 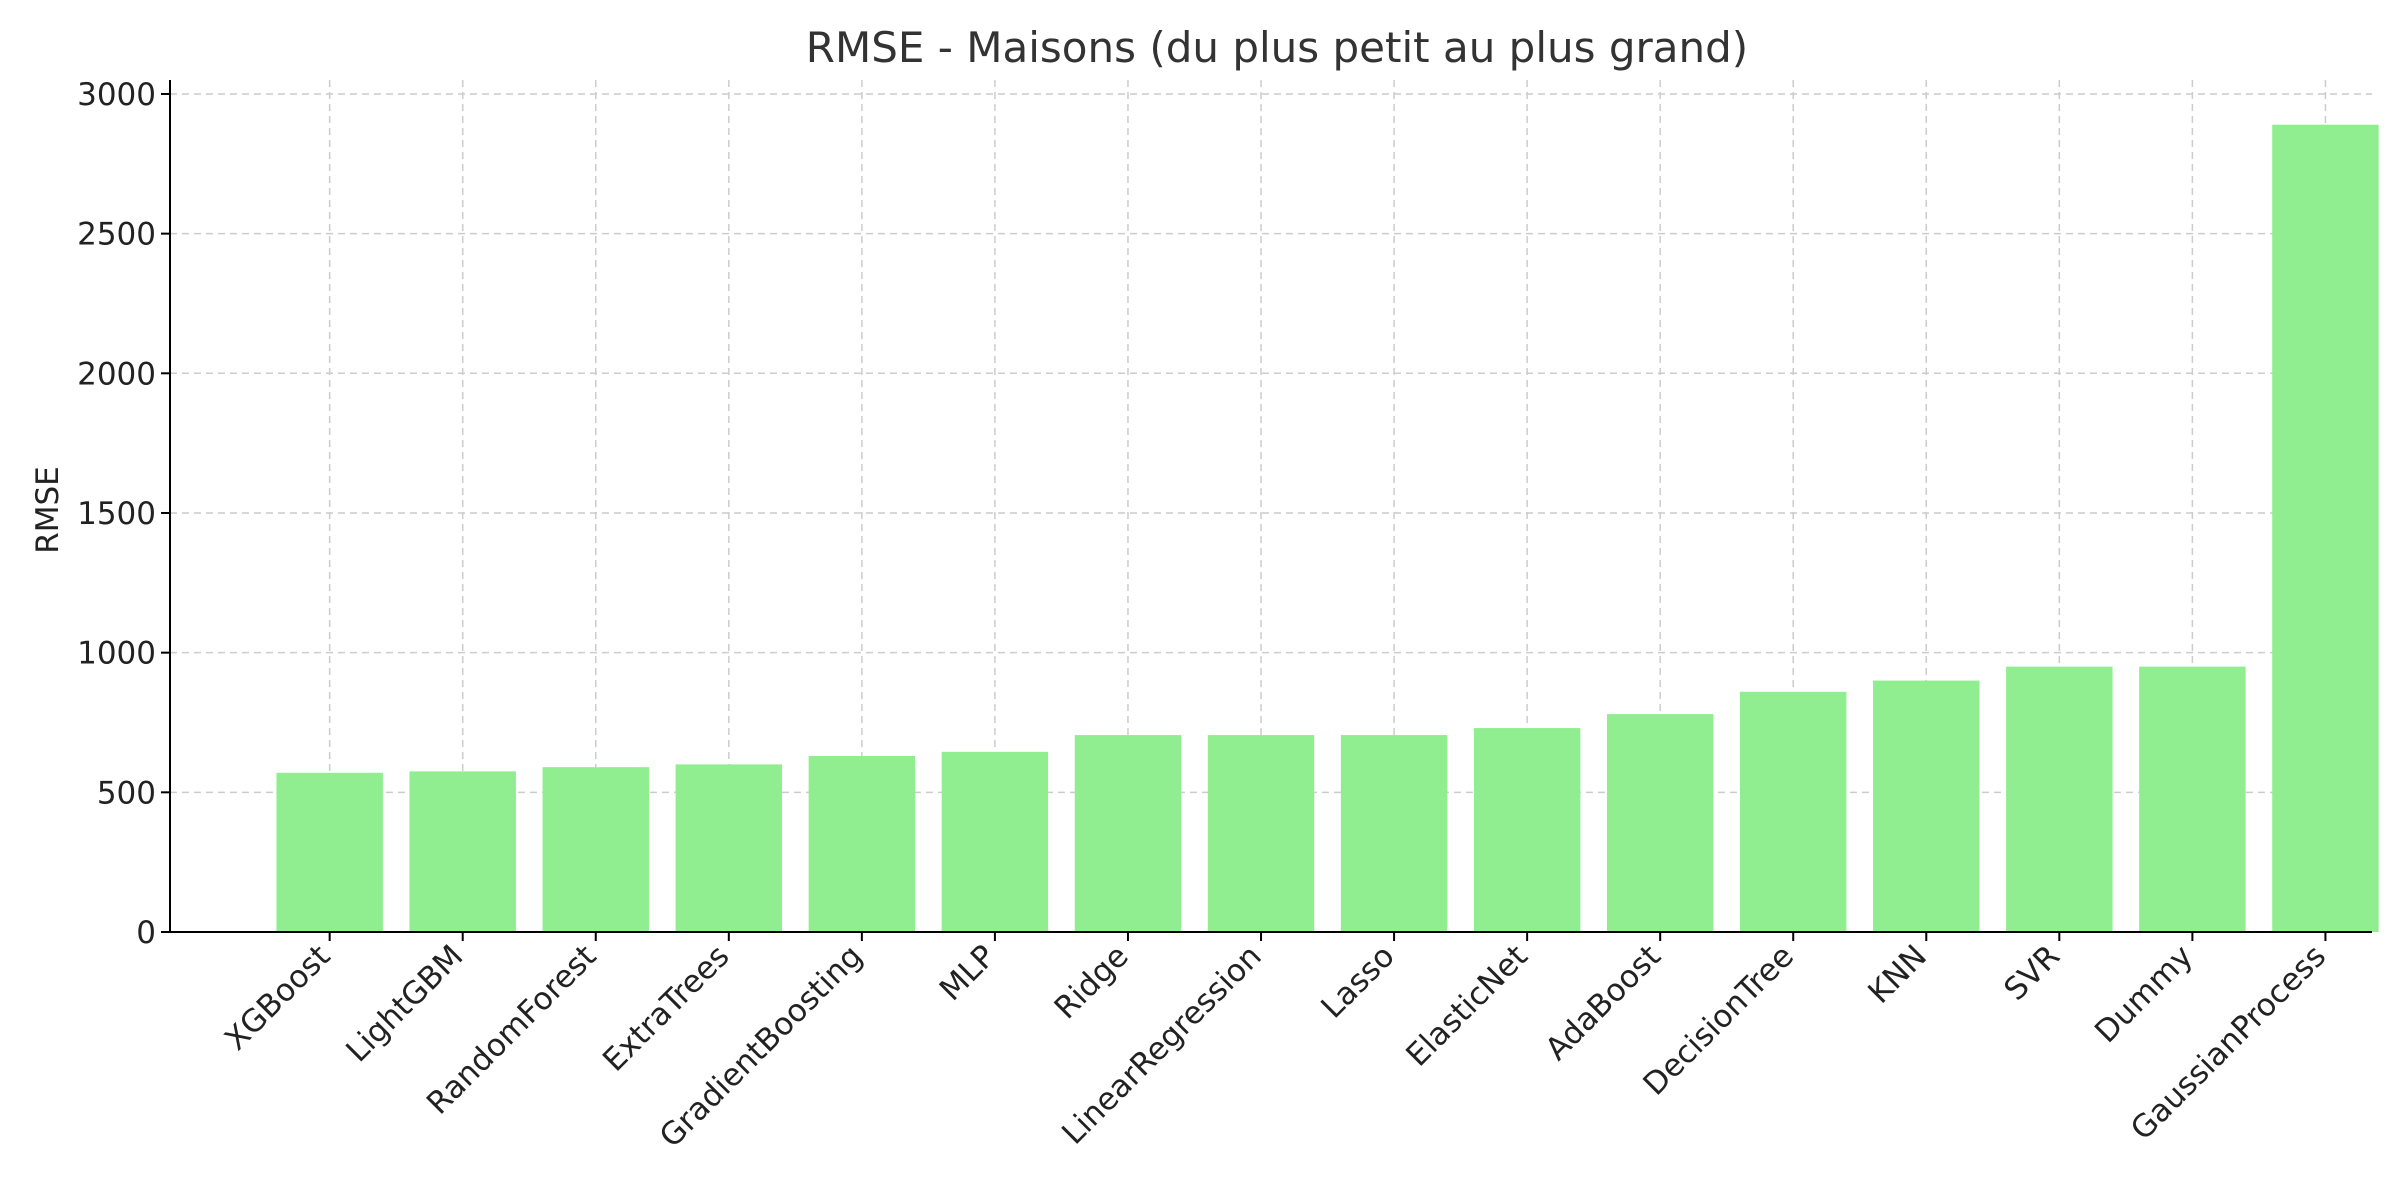 I want to click on bar-GaussianProcess, so click(x=2325, y=528).